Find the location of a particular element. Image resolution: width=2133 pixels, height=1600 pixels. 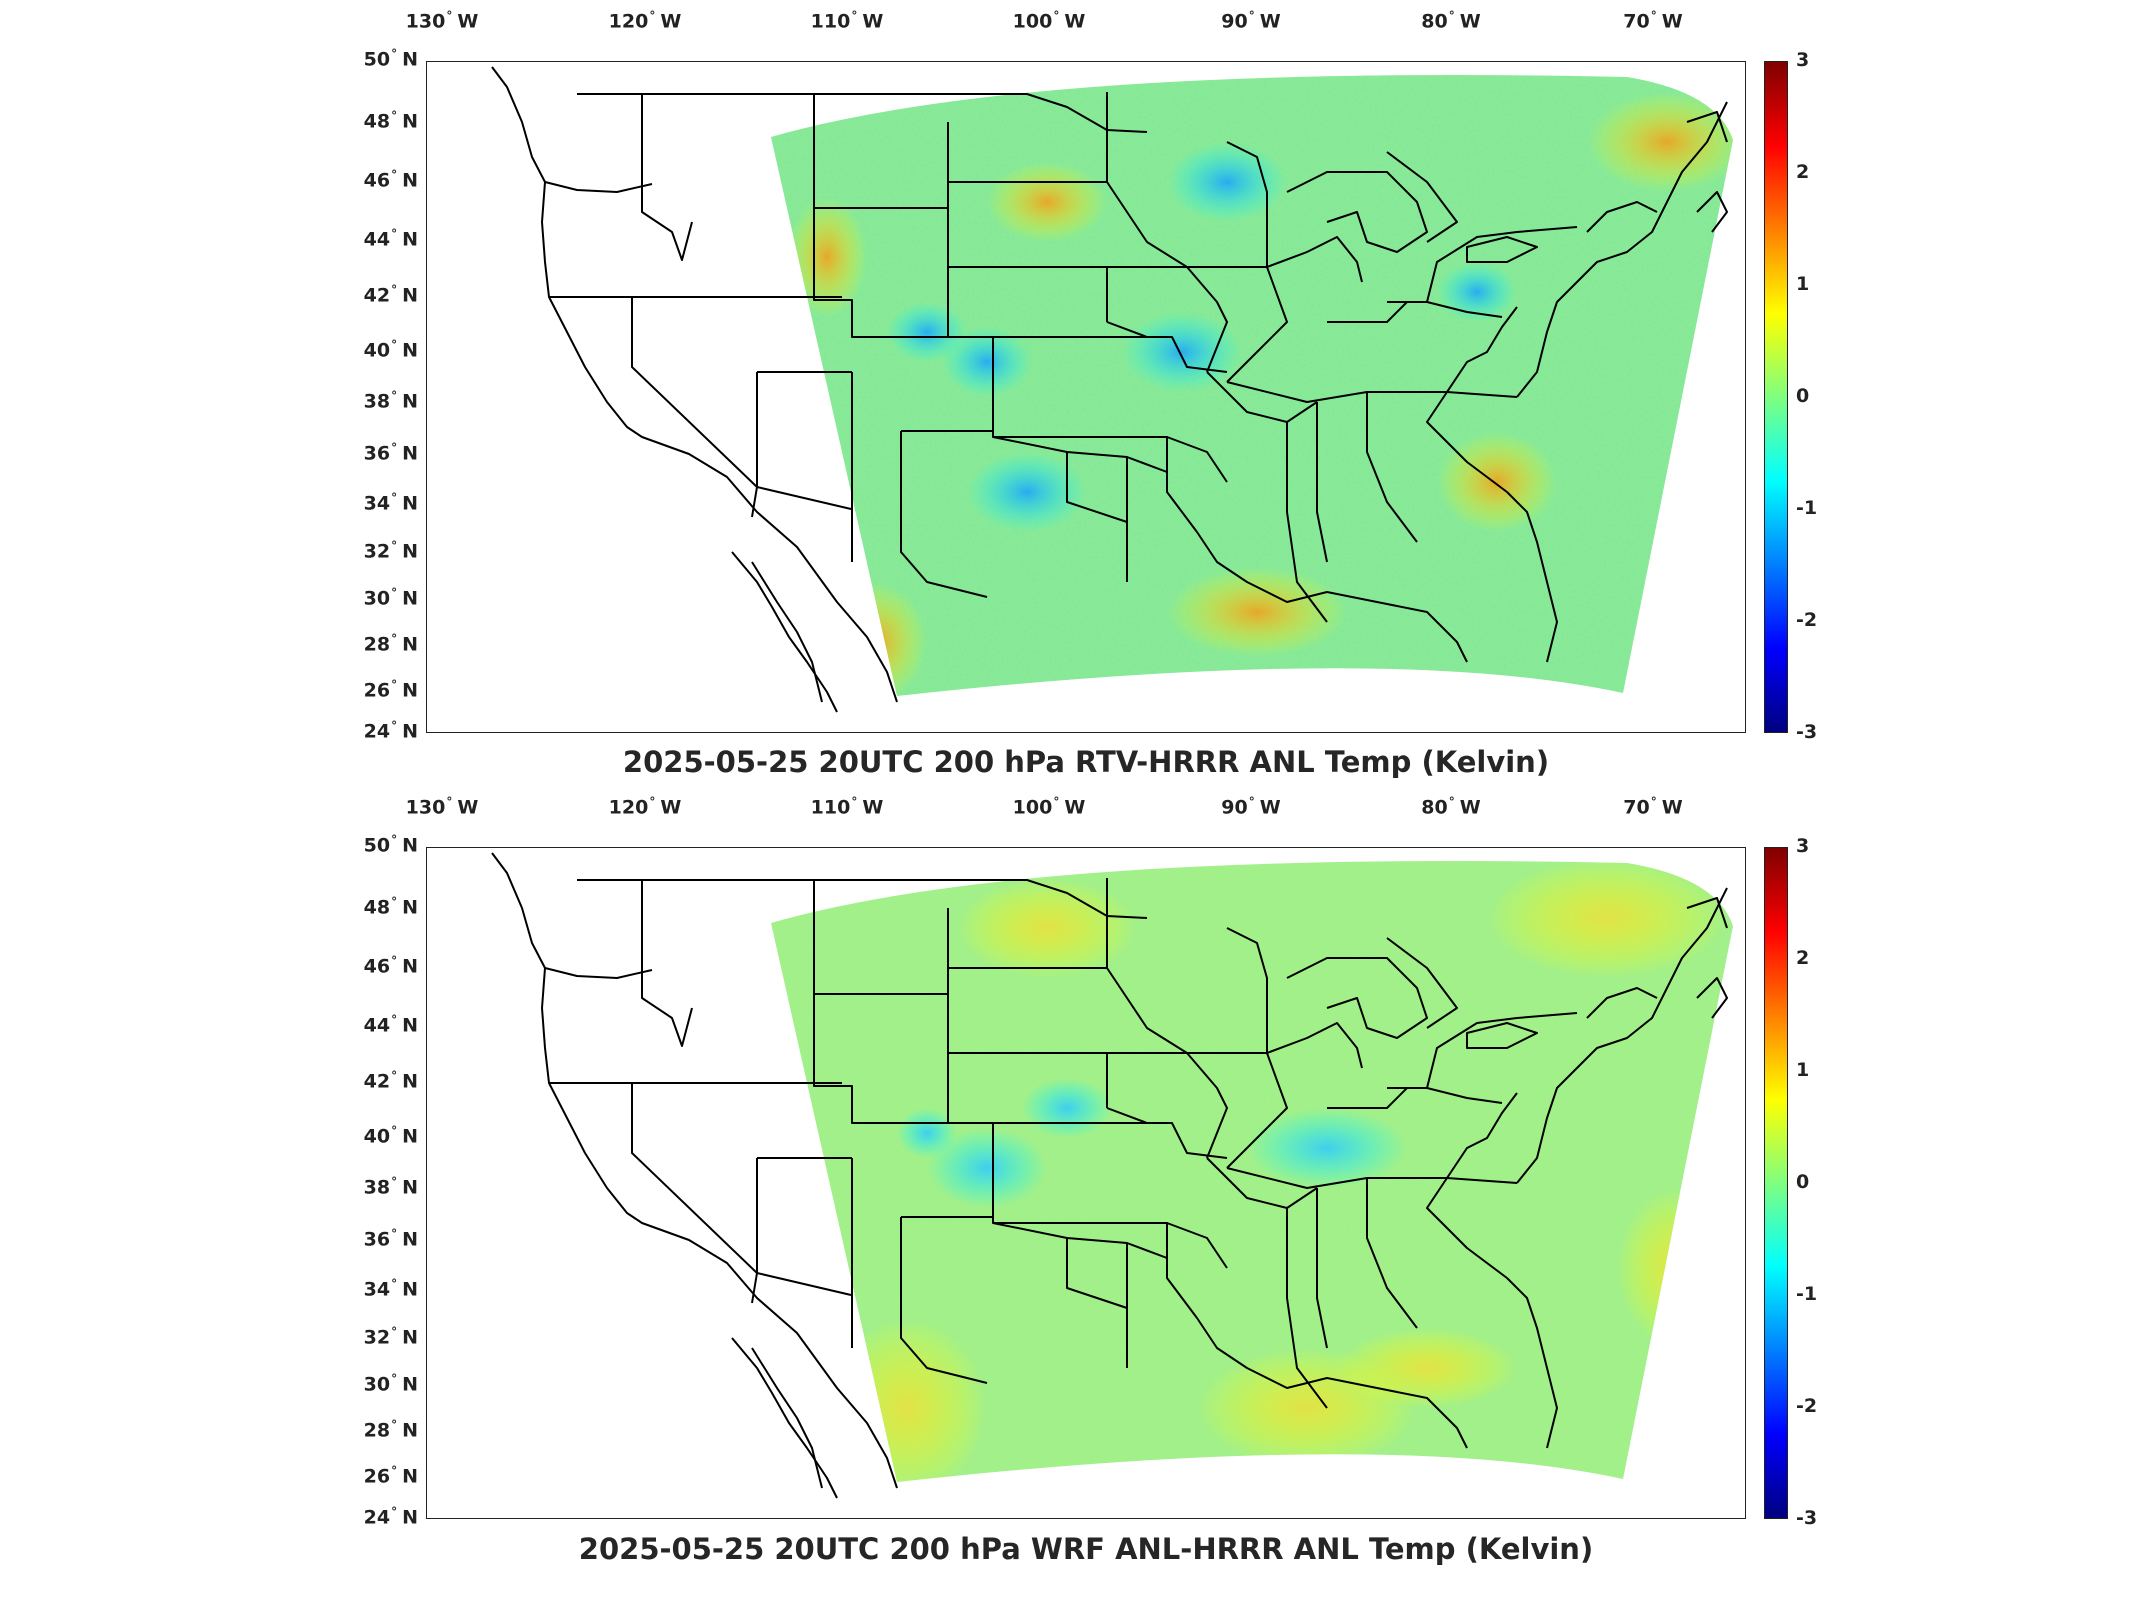

label-degree-value: 30 is located at coordinates (377, 1384).